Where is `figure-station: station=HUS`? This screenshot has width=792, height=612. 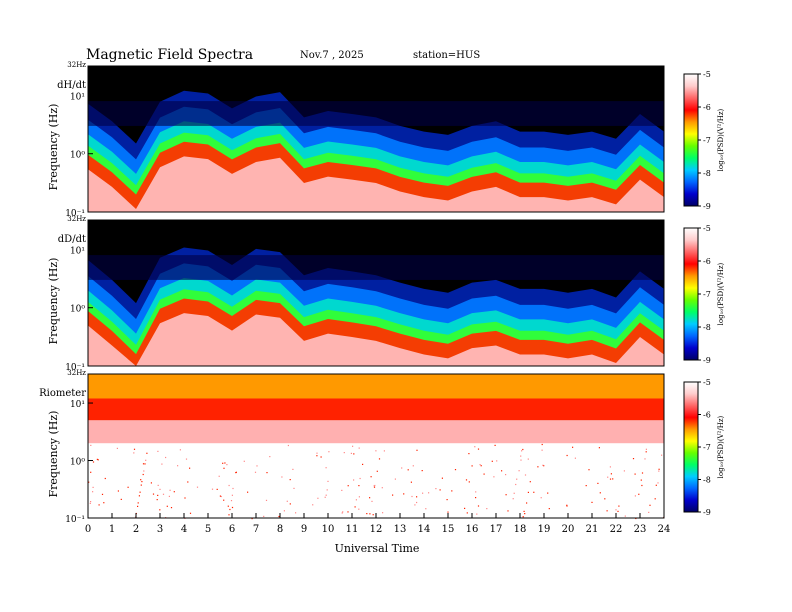 figure-station: station=HUS is located at coordinates (446, 55).